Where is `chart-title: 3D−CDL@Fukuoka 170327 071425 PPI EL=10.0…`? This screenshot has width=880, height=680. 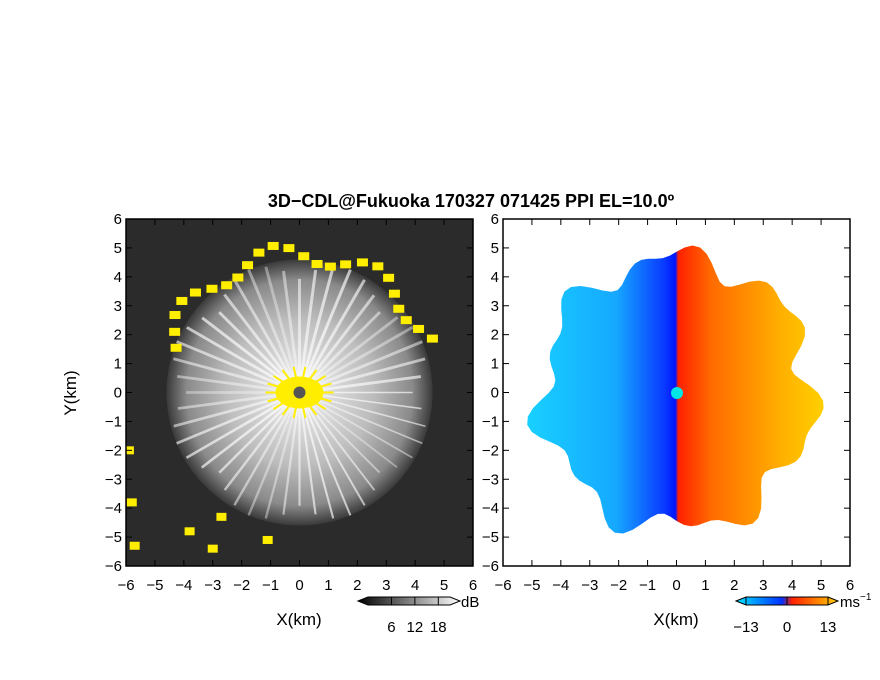 chart-title: 3D−CDL@Fukuoka 170327 071425 PPI EL=10.0… is located at coordinates (471, 201).